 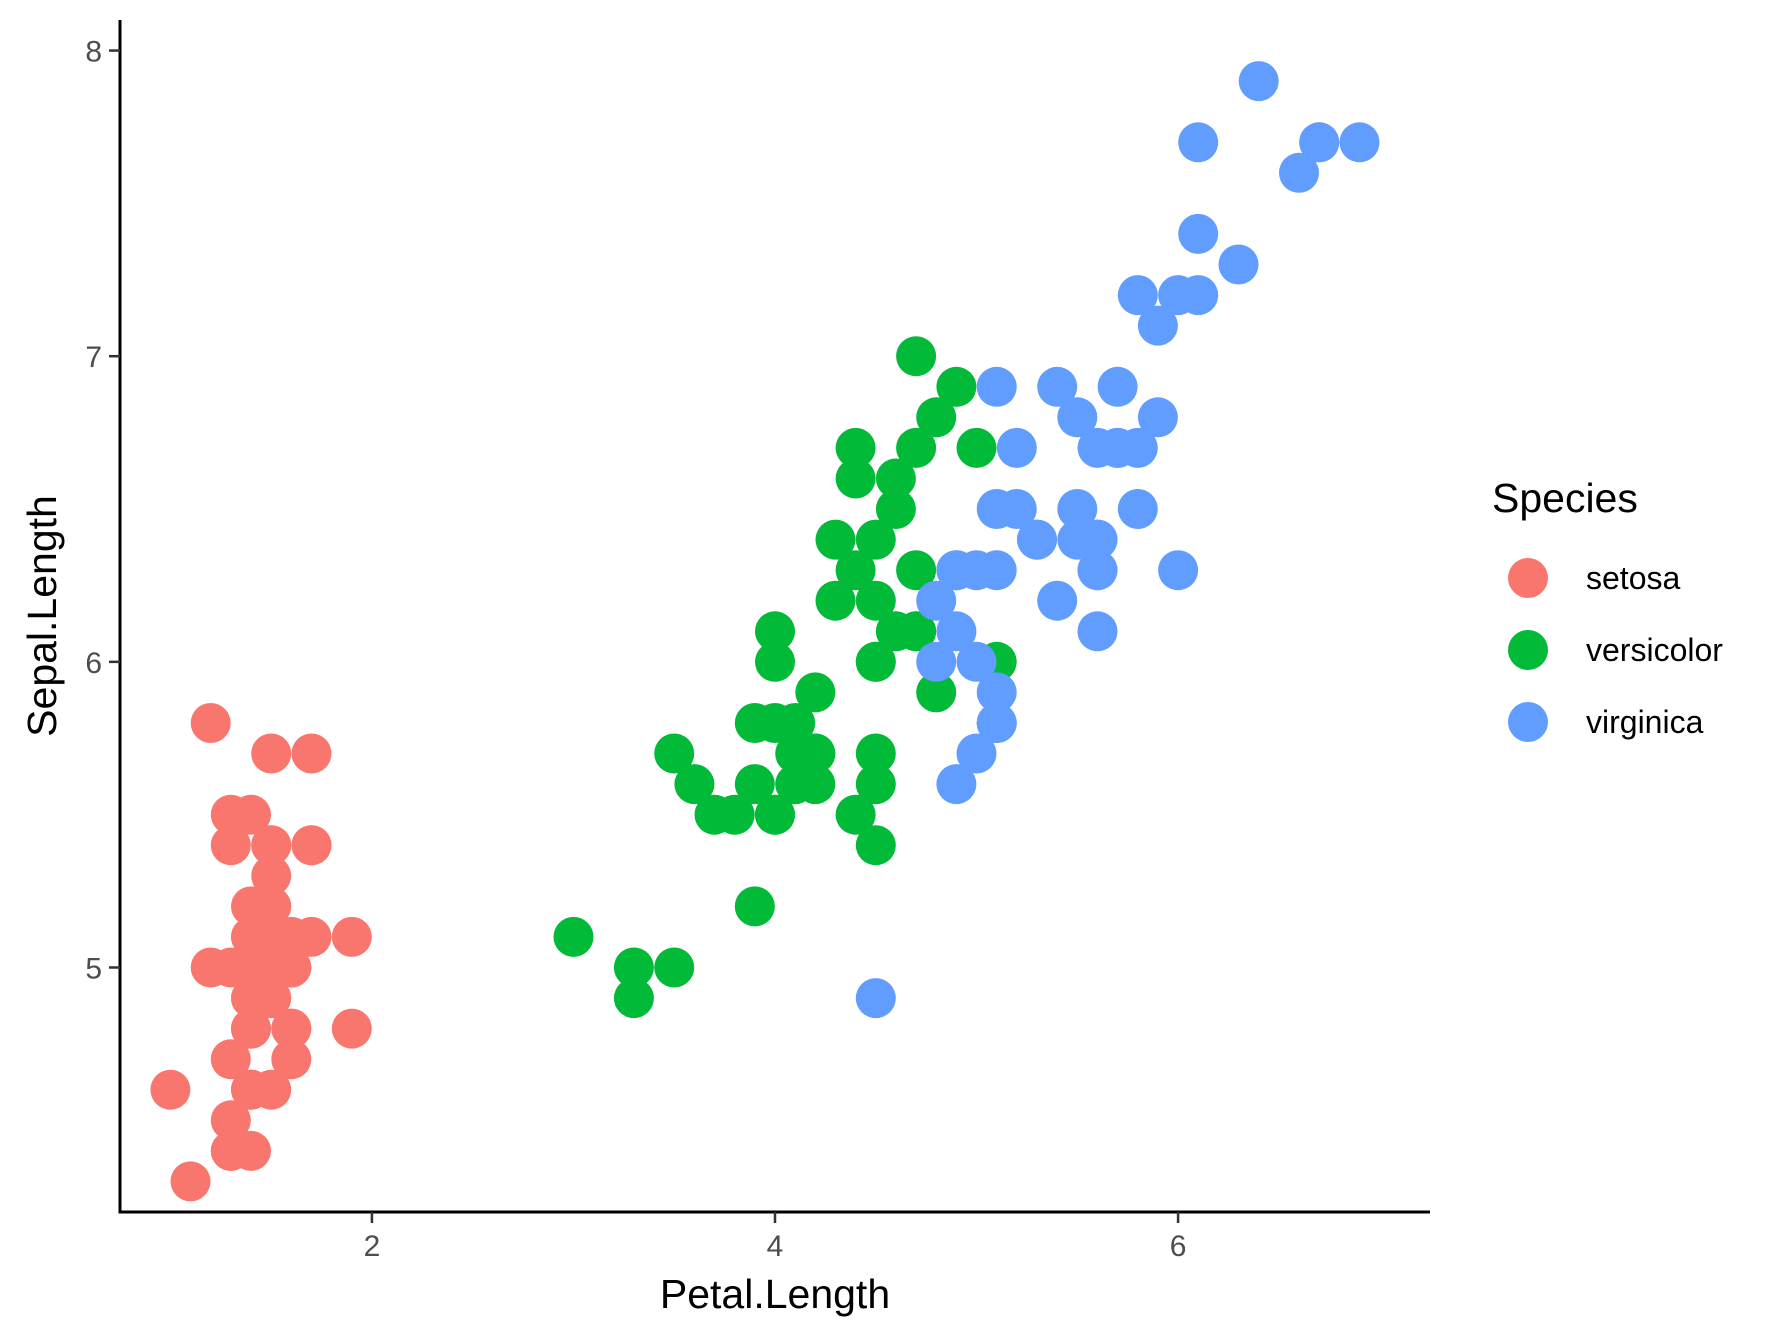 What do you see at coordinates (1528, 650) in the screenshot?
I see `legend-key-versicolor` at bounding box center [1528, 650].